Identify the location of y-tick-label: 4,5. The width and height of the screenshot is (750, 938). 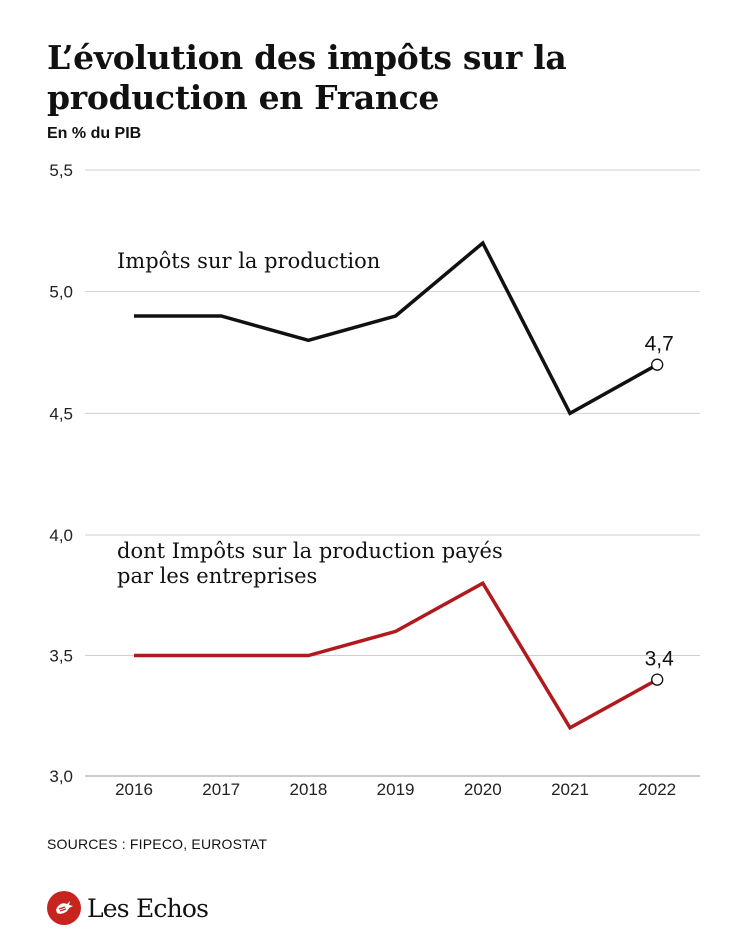
(61, 413).